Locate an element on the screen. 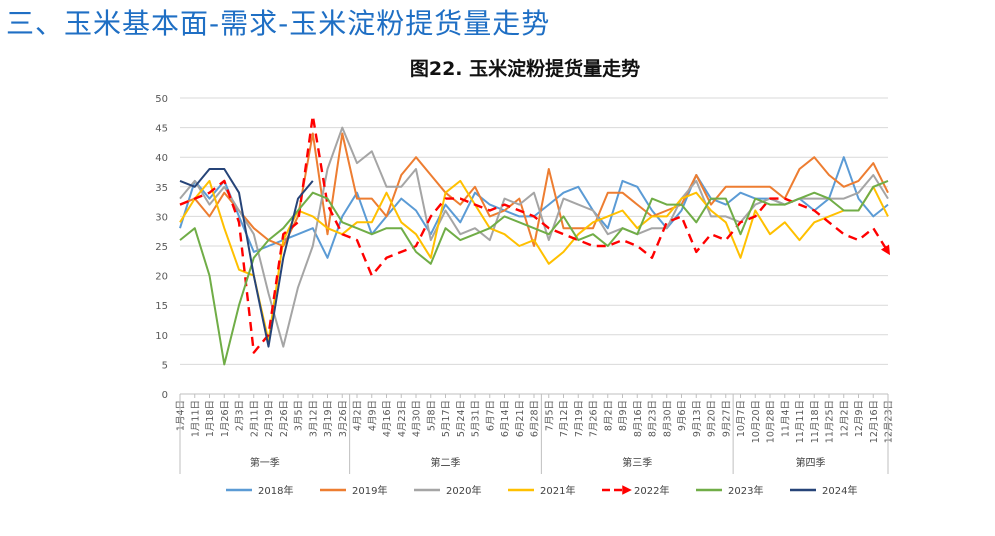  x-tick-label: 9月20日 is located at coordinates (712, 418).